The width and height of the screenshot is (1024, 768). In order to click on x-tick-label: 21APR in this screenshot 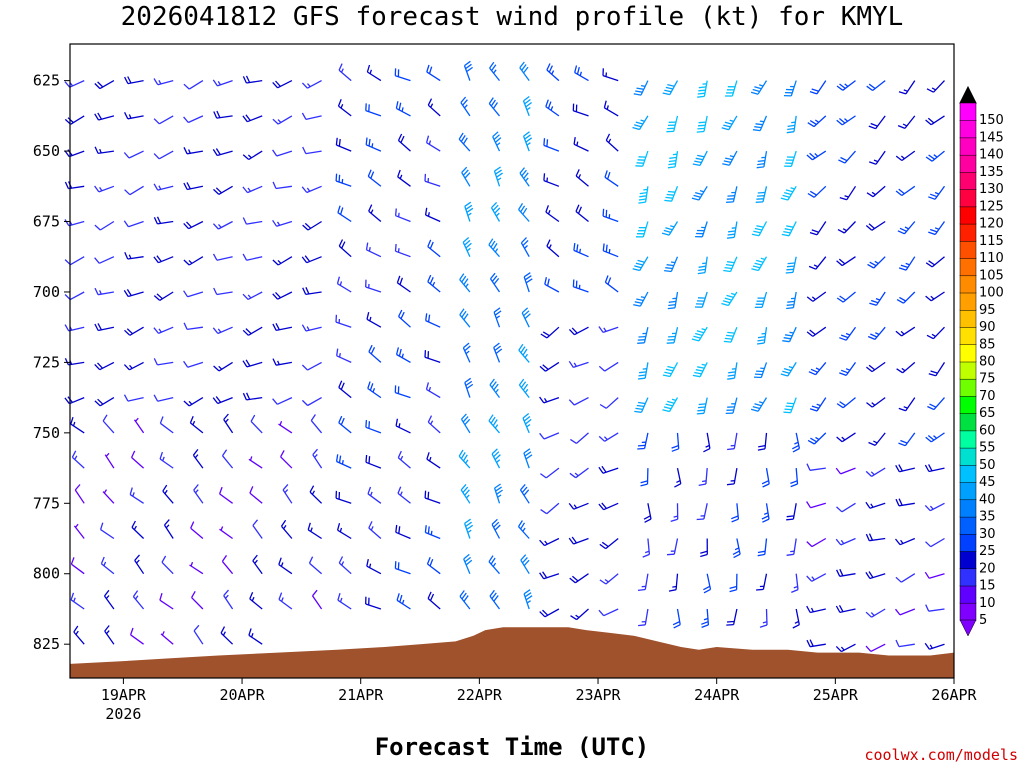, I will do `click(361, 695)`.